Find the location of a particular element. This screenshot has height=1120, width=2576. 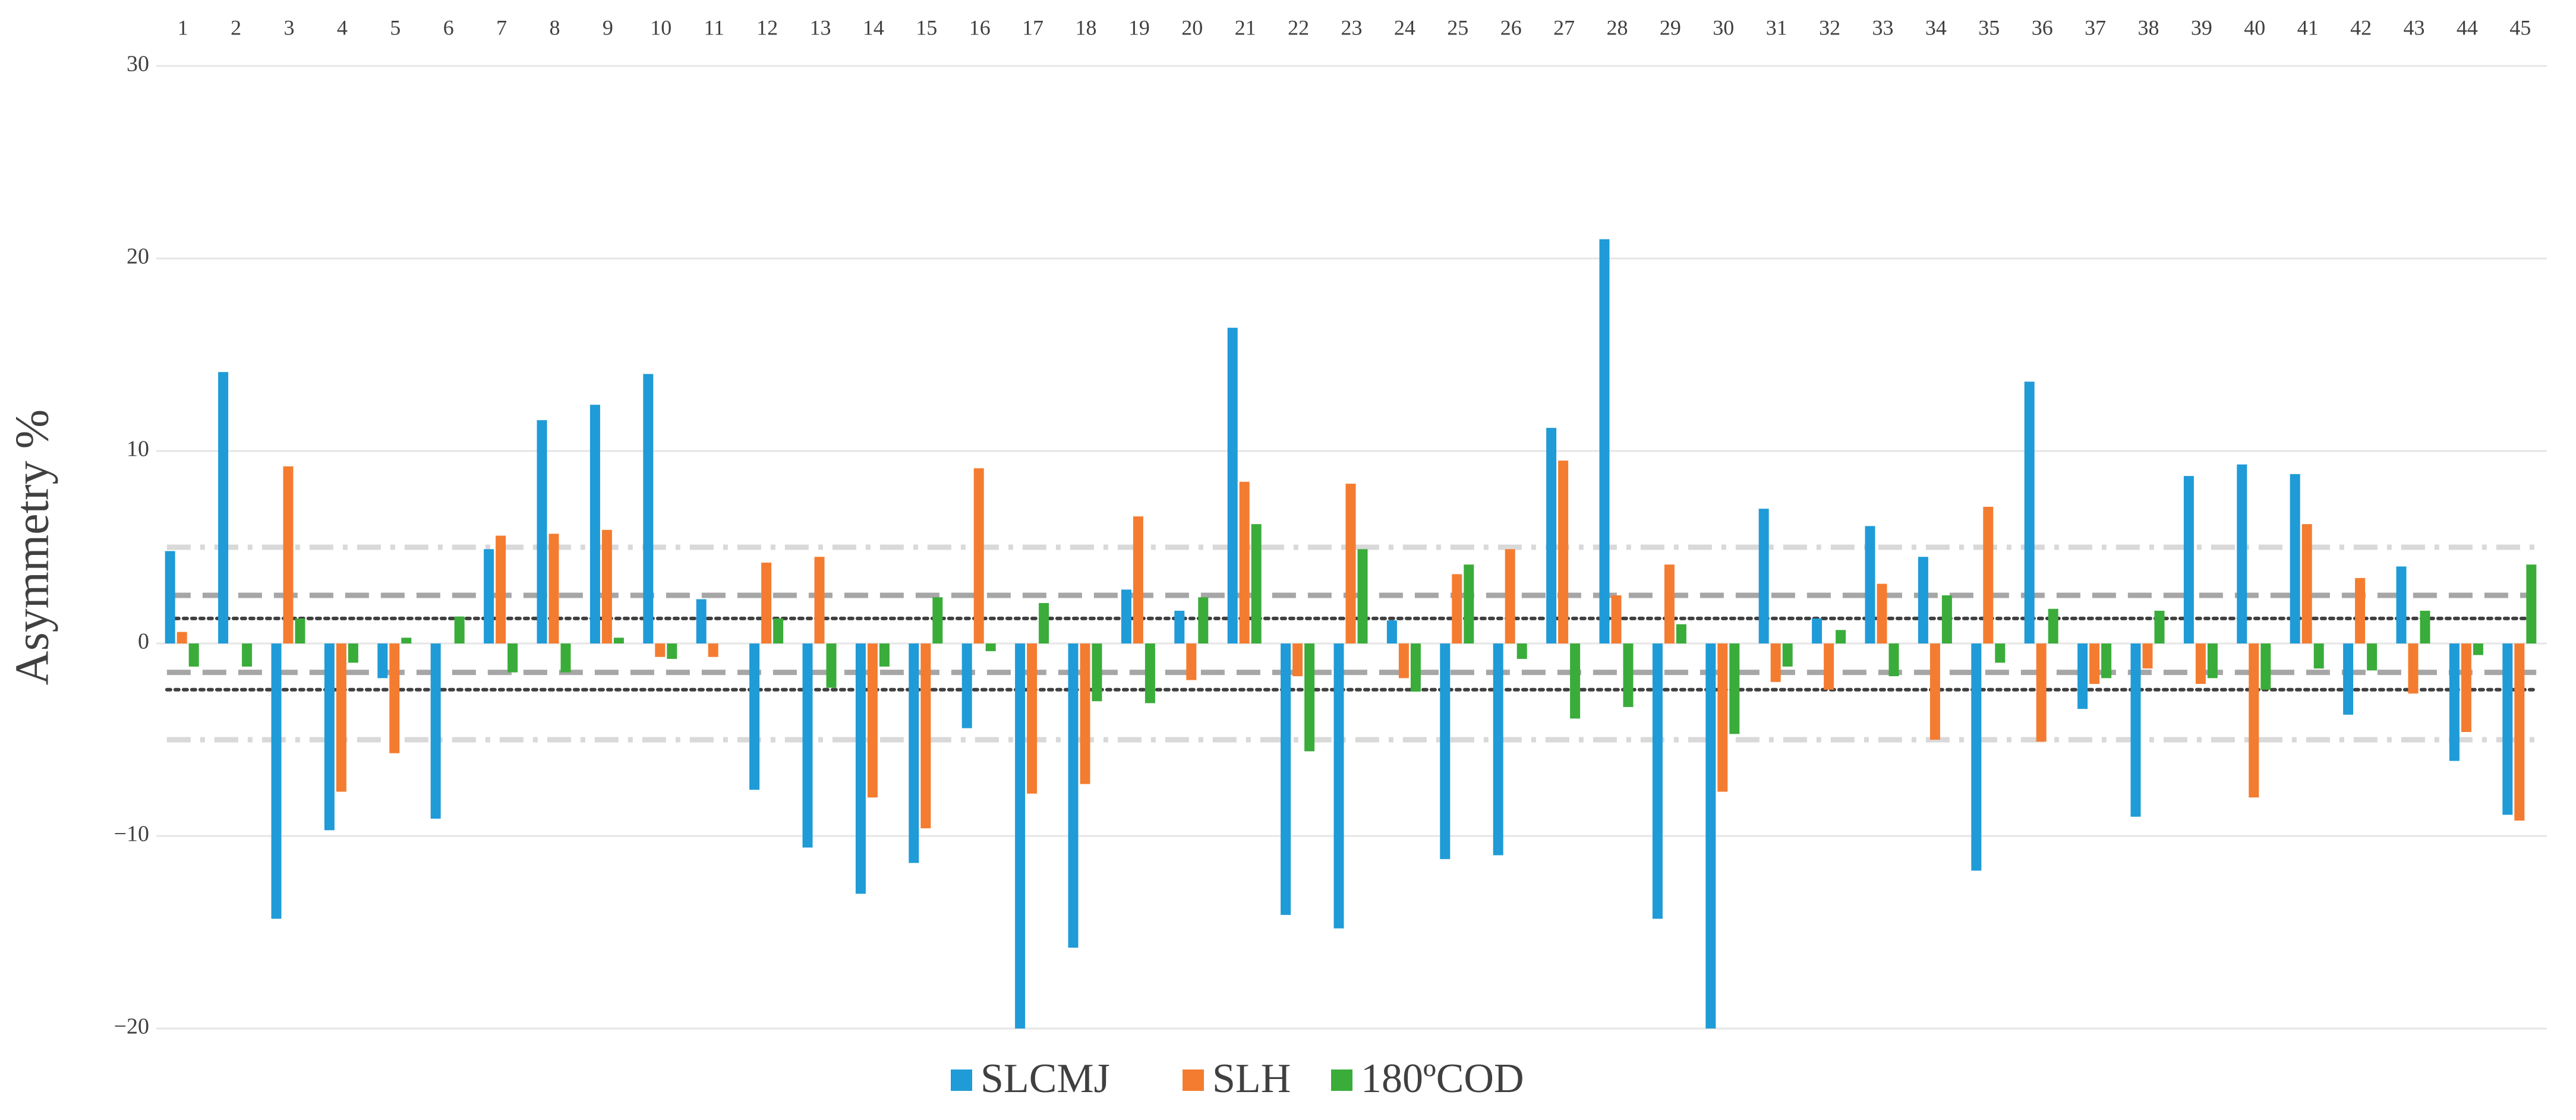

x-tick-label: 22 is located at coordinates (1299, 27).